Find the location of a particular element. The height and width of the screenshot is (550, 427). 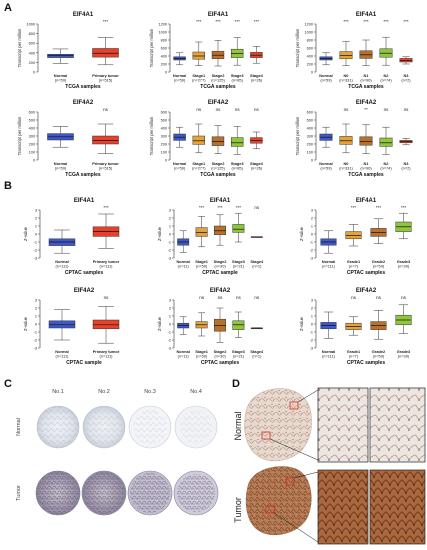

category-label: Primary tumor is located at coordinates (106, 261).